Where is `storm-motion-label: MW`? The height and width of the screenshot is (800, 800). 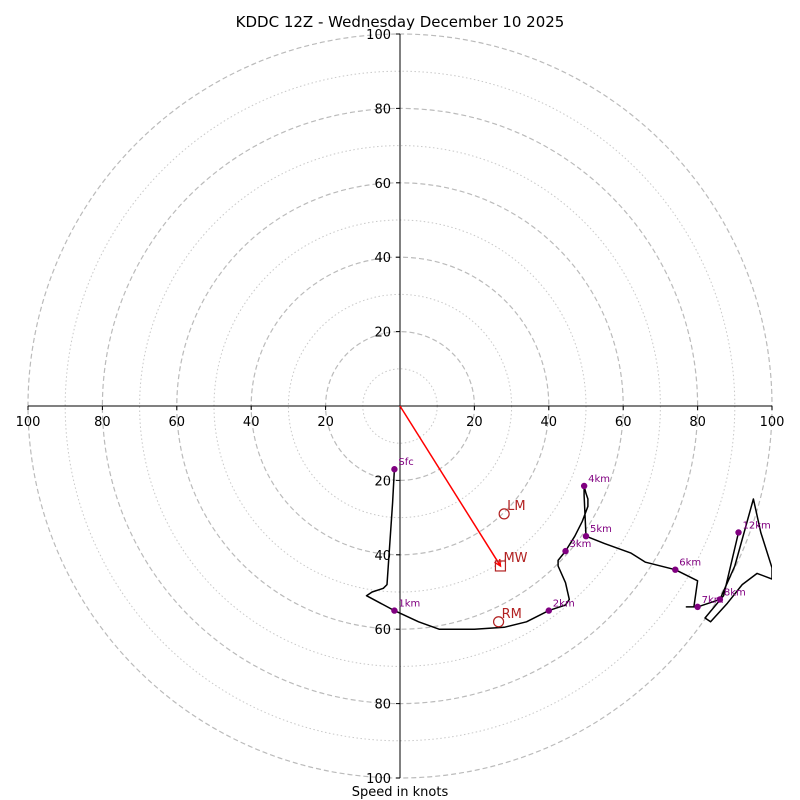
storm-motion-label: MW is located at coordinates (515, 558).